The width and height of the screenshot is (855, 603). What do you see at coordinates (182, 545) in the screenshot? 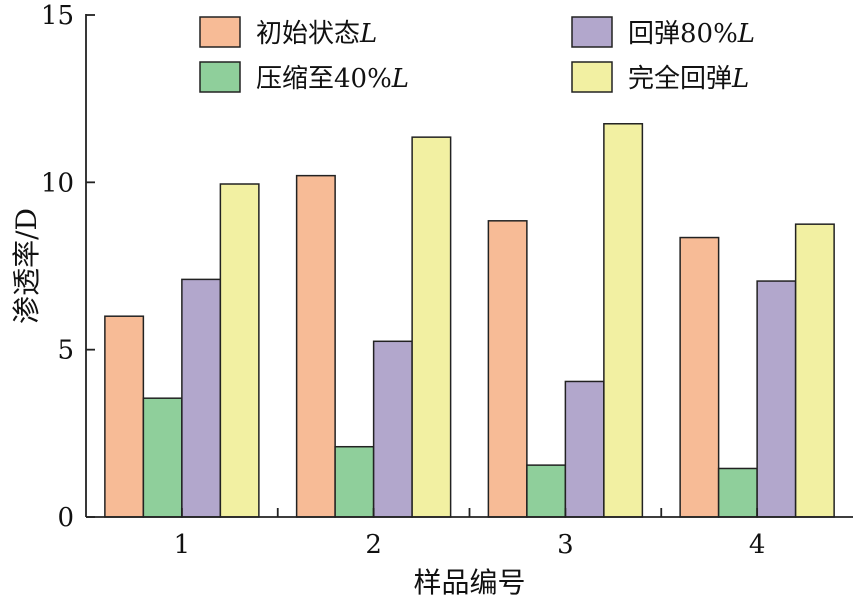
I see `x-tick-label: 1` at bounding box center [182, 545].